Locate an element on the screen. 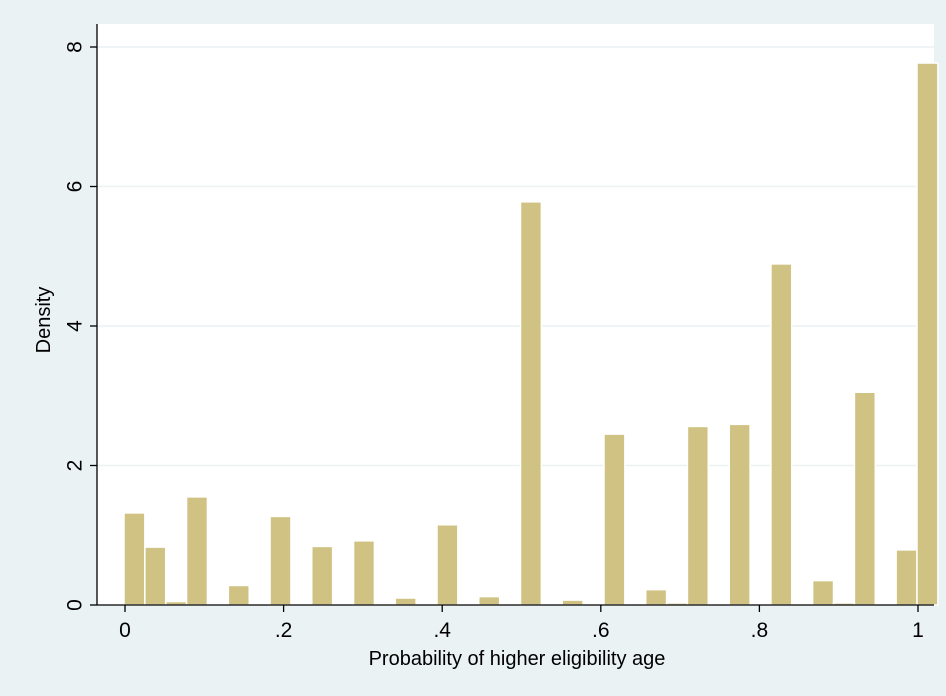 Image resolution: width=946 pixels, height=696 pixels. y-axis-ticks: 0 2 4 6 8 is located at coordinates (80, 326).